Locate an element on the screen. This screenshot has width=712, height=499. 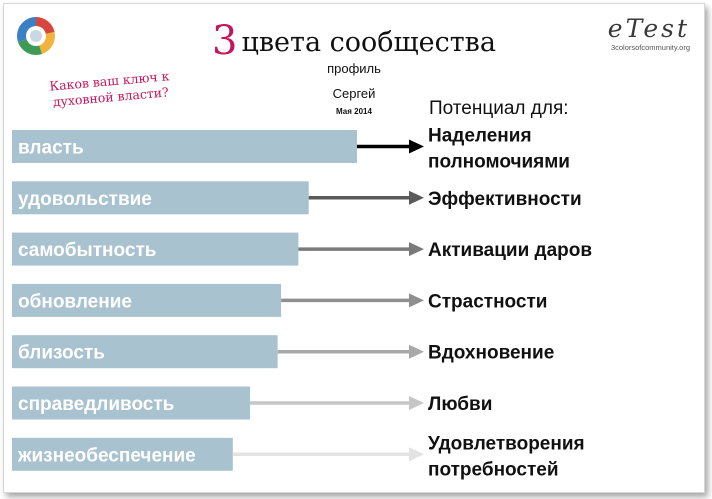
bar-label-2: удовольствие is located at coordinates (85, 199).